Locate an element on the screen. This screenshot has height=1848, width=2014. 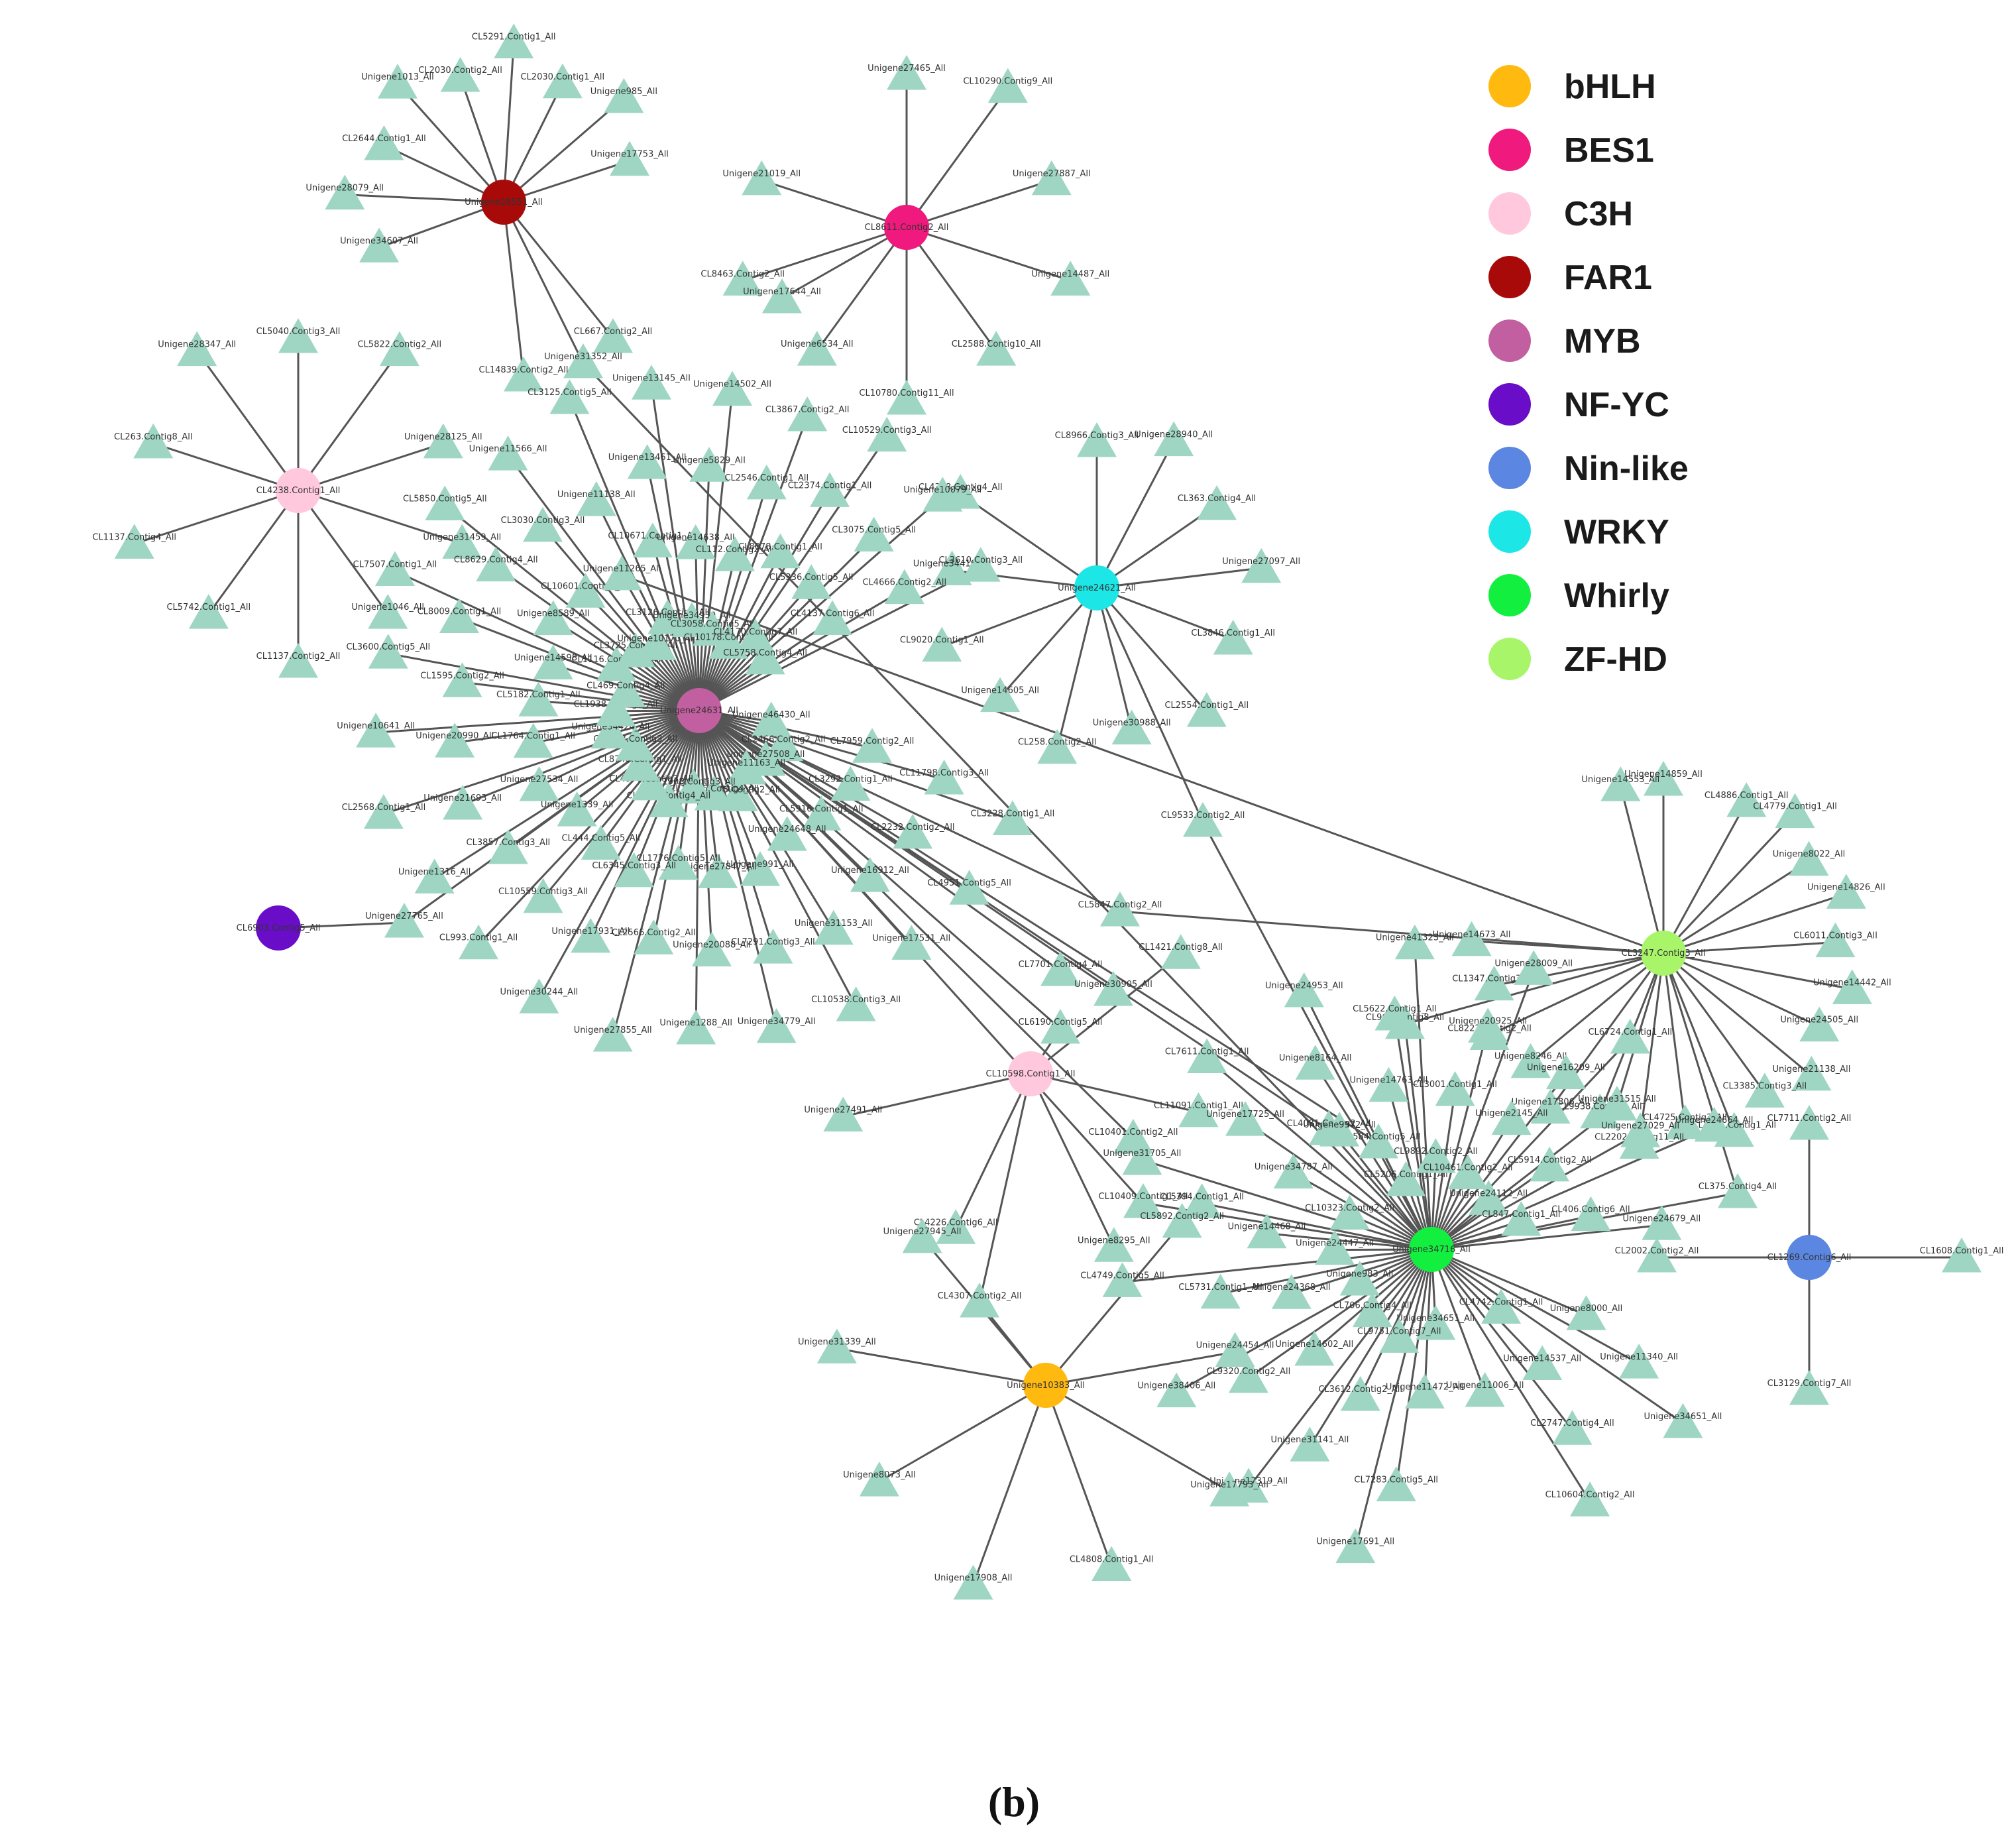
target-label: Unigene14602_All is located at coordinates (1314, 1345).